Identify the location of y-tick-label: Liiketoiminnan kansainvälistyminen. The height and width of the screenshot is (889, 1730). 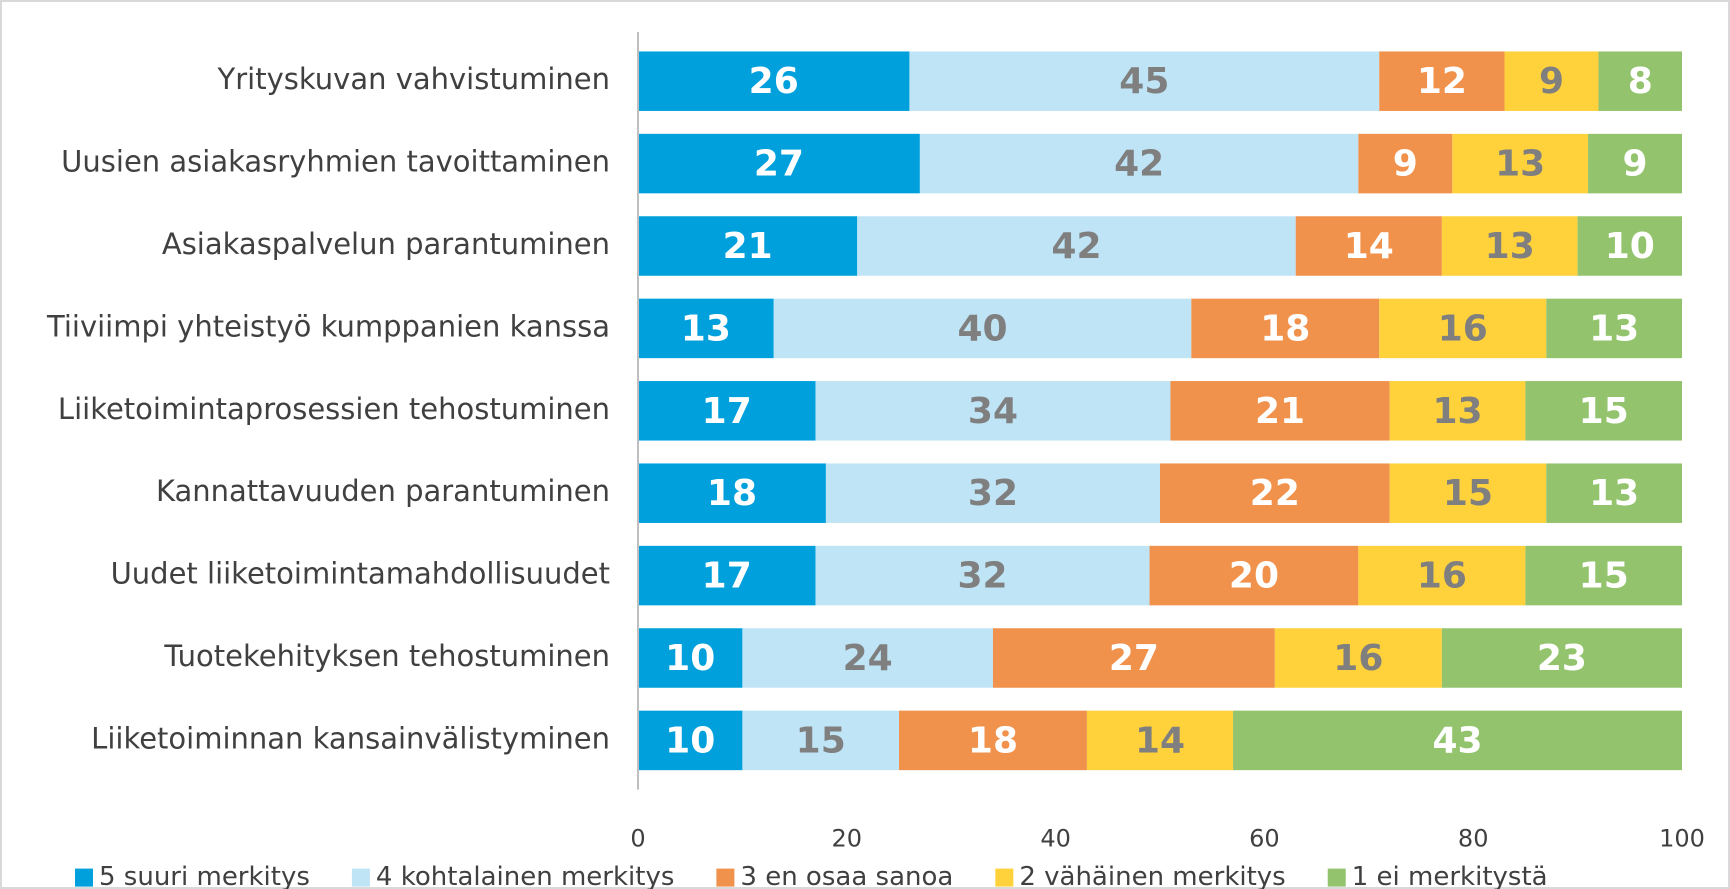
(350, 738).